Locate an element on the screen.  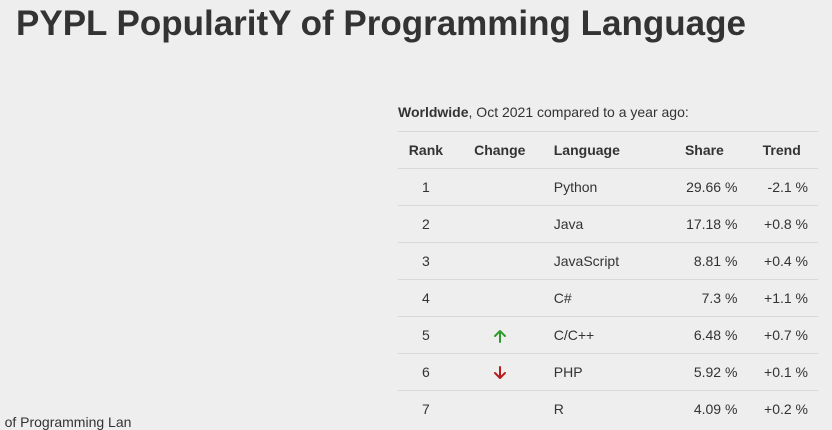
rank-cell: 5 is located at coordinates (426, 335).